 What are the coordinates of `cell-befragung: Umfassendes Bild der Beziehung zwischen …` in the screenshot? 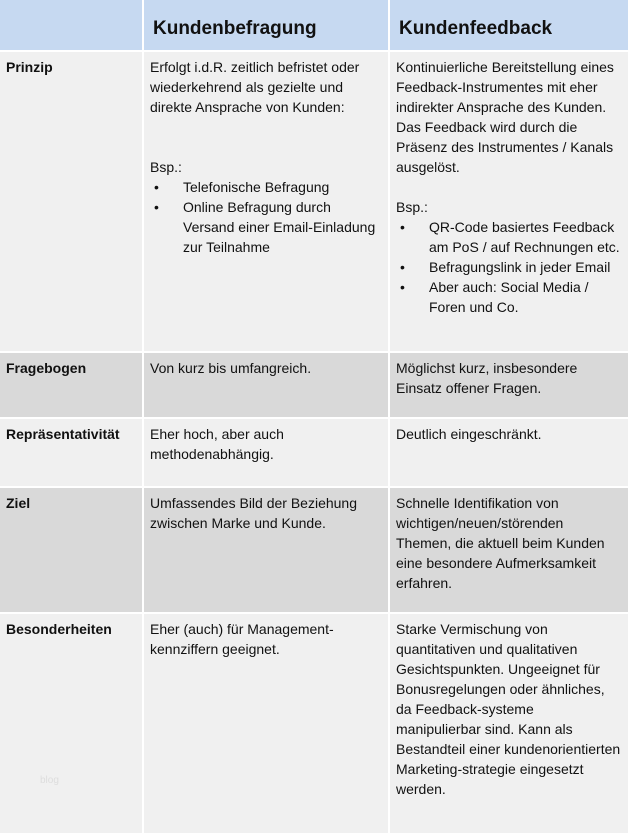 It's located at (266, 550).